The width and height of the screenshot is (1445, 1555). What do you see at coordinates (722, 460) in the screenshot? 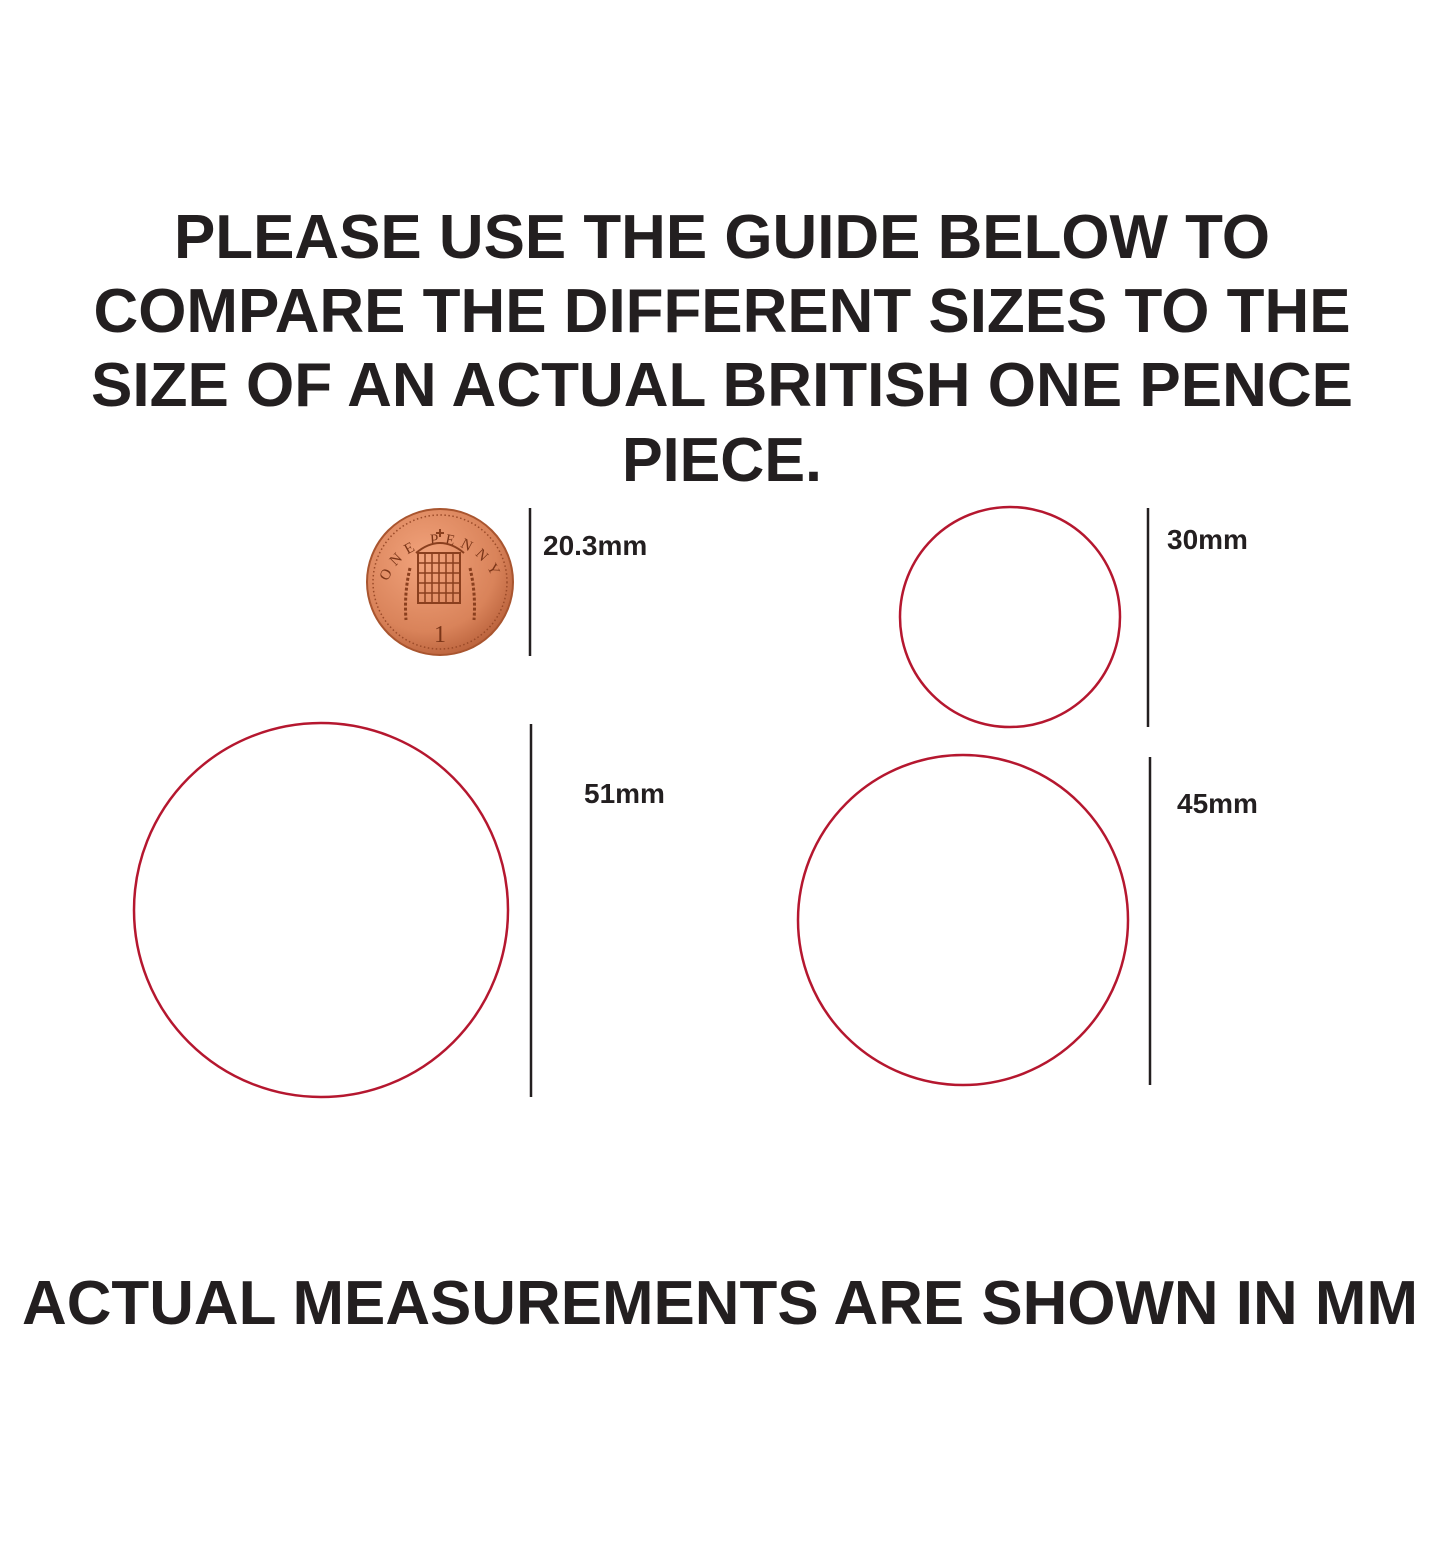
I see `heading-line-4: PIECE.` at bounding box center [722, 460].